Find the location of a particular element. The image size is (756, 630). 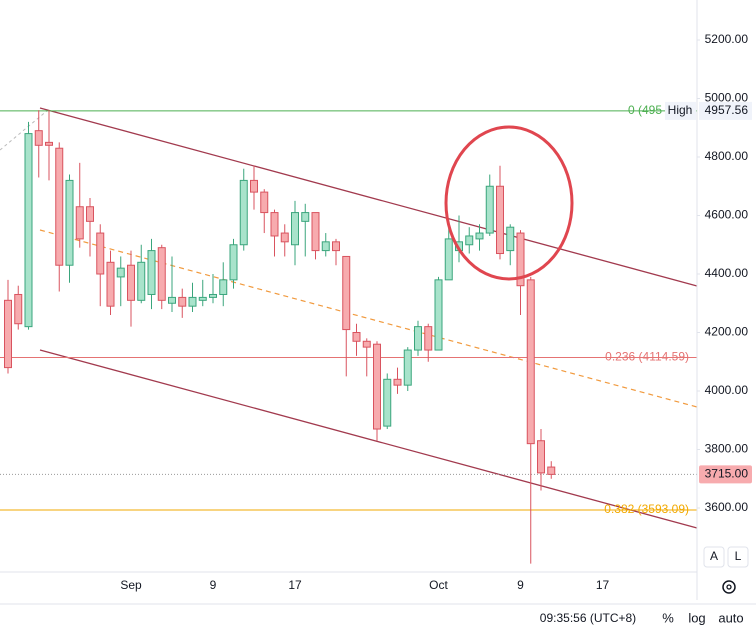

gear-inner is located at coordinates (729, 587).